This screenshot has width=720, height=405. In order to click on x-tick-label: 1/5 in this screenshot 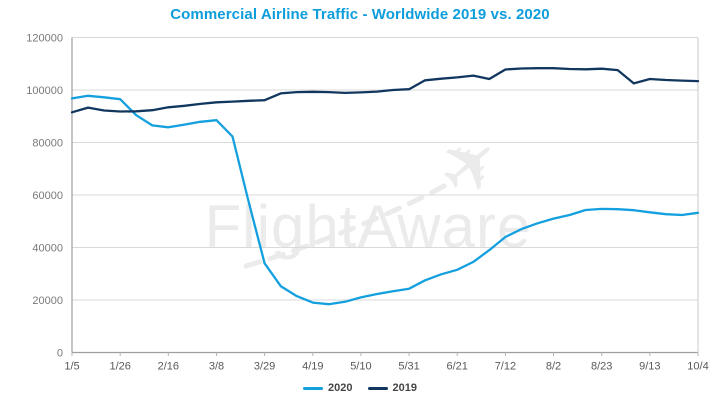, I will do `click(71, 367)`.